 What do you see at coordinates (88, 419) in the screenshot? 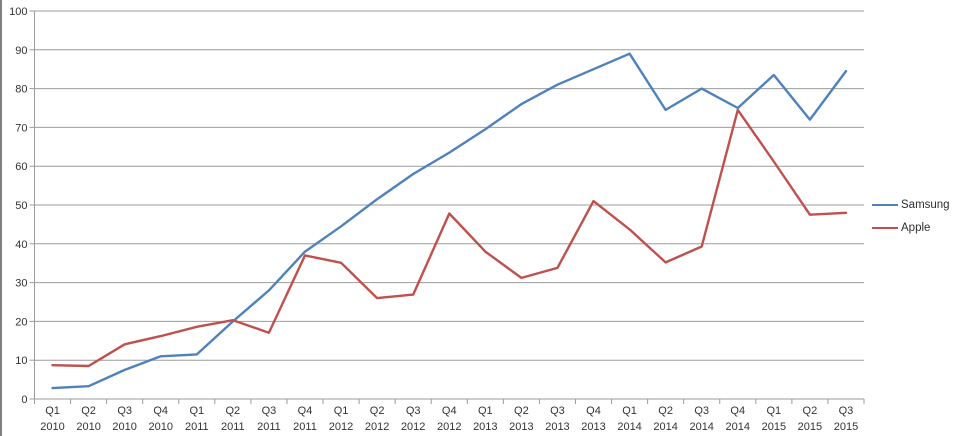
I see `x-axis-label: Q2 2010` at bounding box center [88, 419].